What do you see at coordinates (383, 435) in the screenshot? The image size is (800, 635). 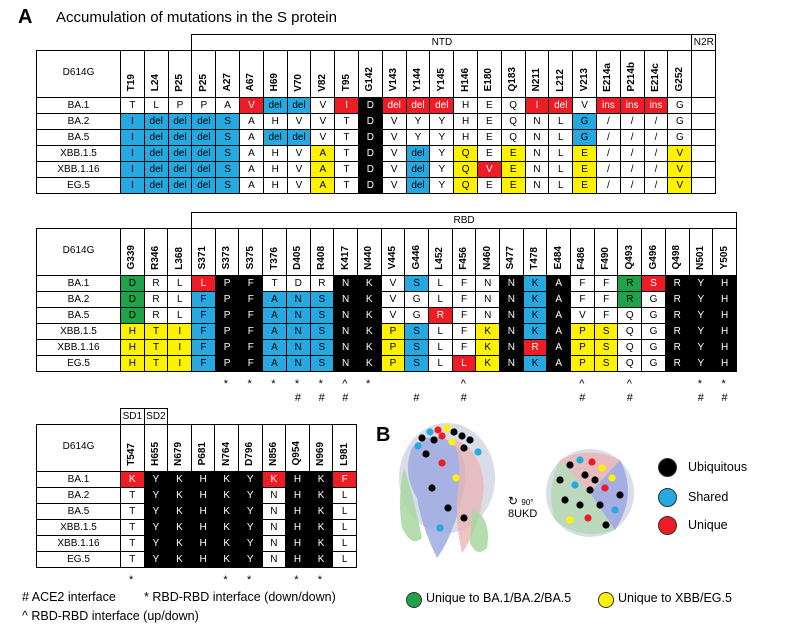 I see `panel-b-letter: B` at bounding box center [383, 435].